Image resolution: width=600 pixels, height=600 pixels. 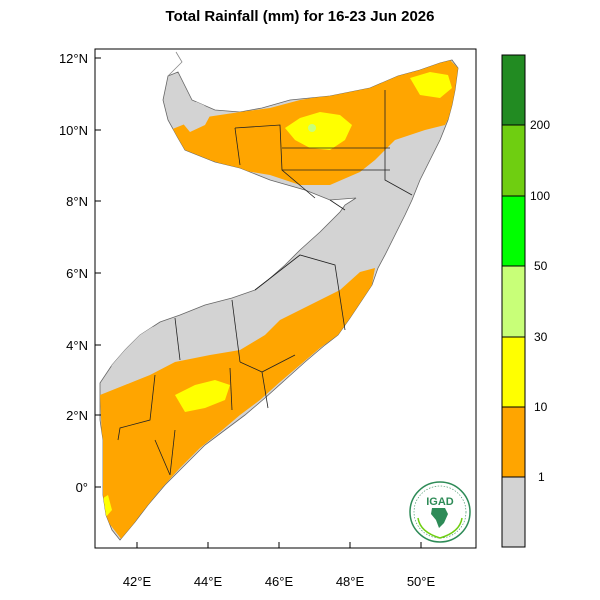 I want to click on map-title: Total Rainfall (mm) for 16-23 Jun 2026, so click(x=300, y=16).